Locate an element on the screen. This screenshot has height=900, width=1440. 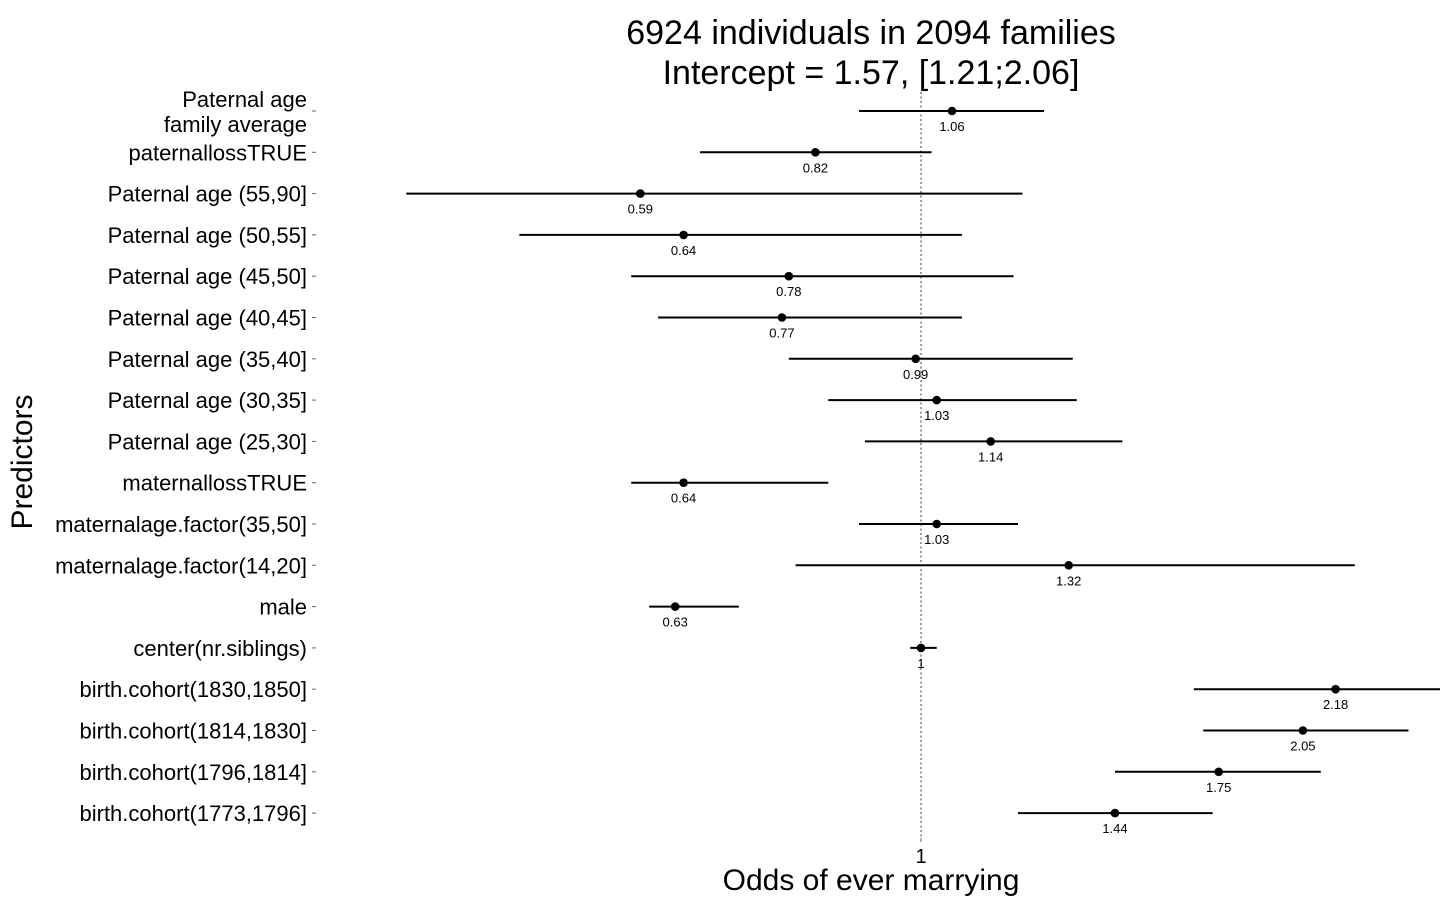
estimate-value-label: 1.32 is located at coordinates (1068, 580).